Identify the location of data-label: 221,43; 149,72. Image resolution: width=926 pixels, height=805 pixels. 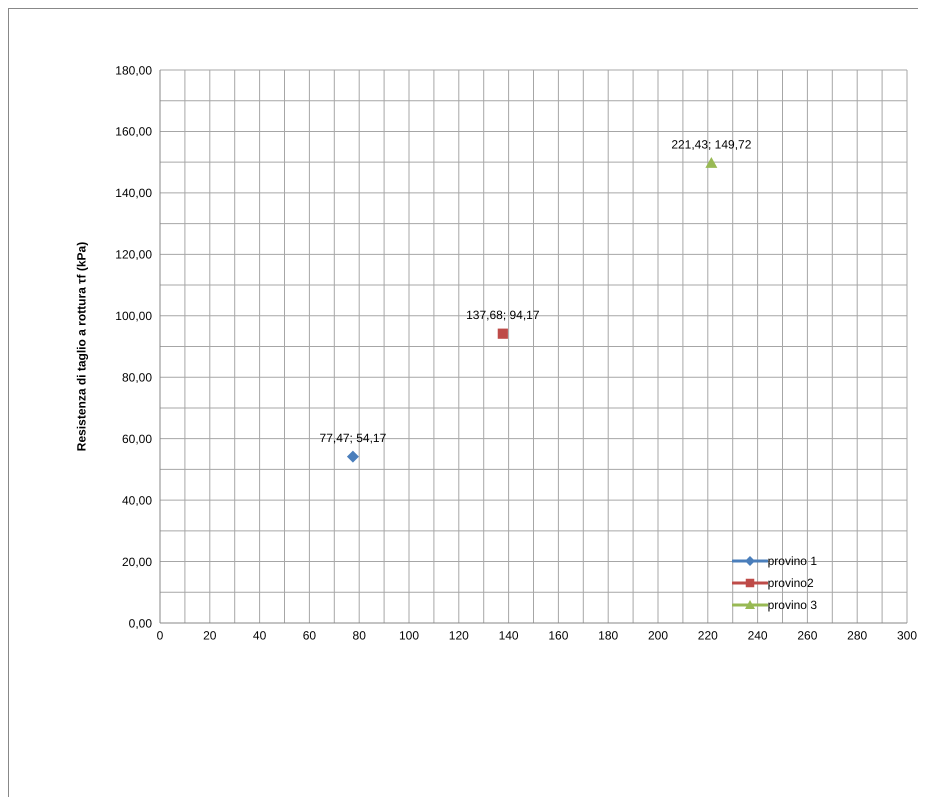
(711, 145).